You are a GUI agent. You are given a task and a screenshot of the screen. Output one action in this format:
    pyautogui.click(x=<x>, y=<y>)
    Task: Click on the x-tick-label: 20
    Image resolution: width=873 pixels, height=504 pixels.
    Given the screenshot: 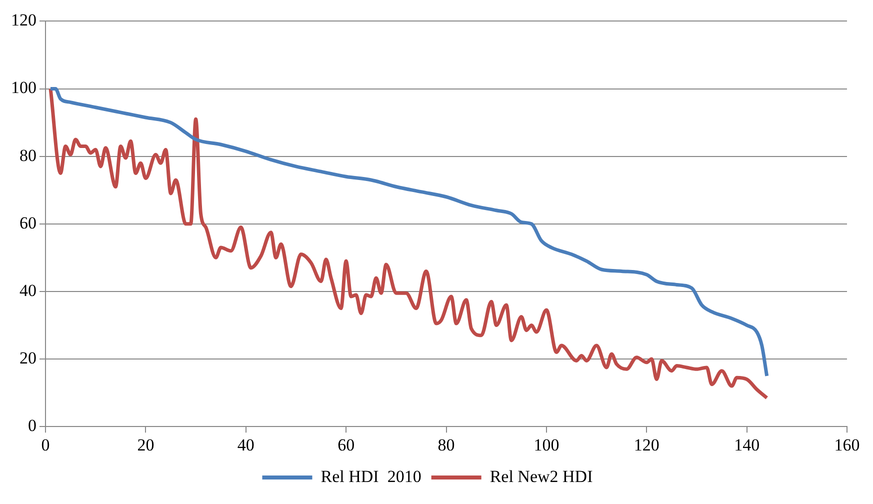 What is the action you would take?
    pyautogui.click(x=145, y=444)
    